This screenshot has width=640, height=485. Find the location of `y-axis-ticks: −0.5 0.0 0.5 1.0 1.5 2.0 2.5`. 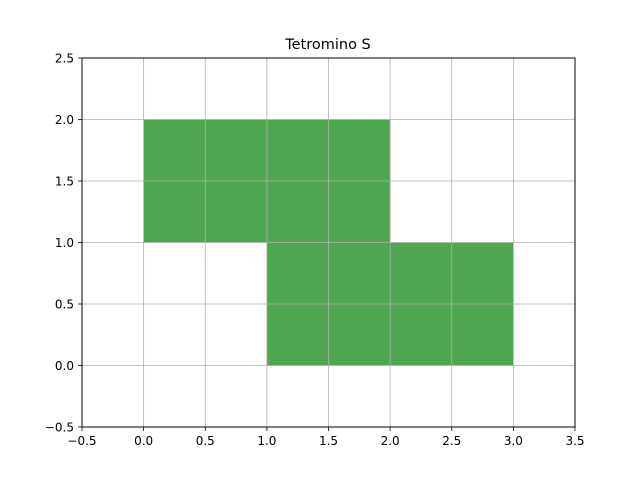

y-axis-ticks: −0.5 0.0 0.5 1.0 1.5 2.0 2.5 is located at coordinates (63, 243).